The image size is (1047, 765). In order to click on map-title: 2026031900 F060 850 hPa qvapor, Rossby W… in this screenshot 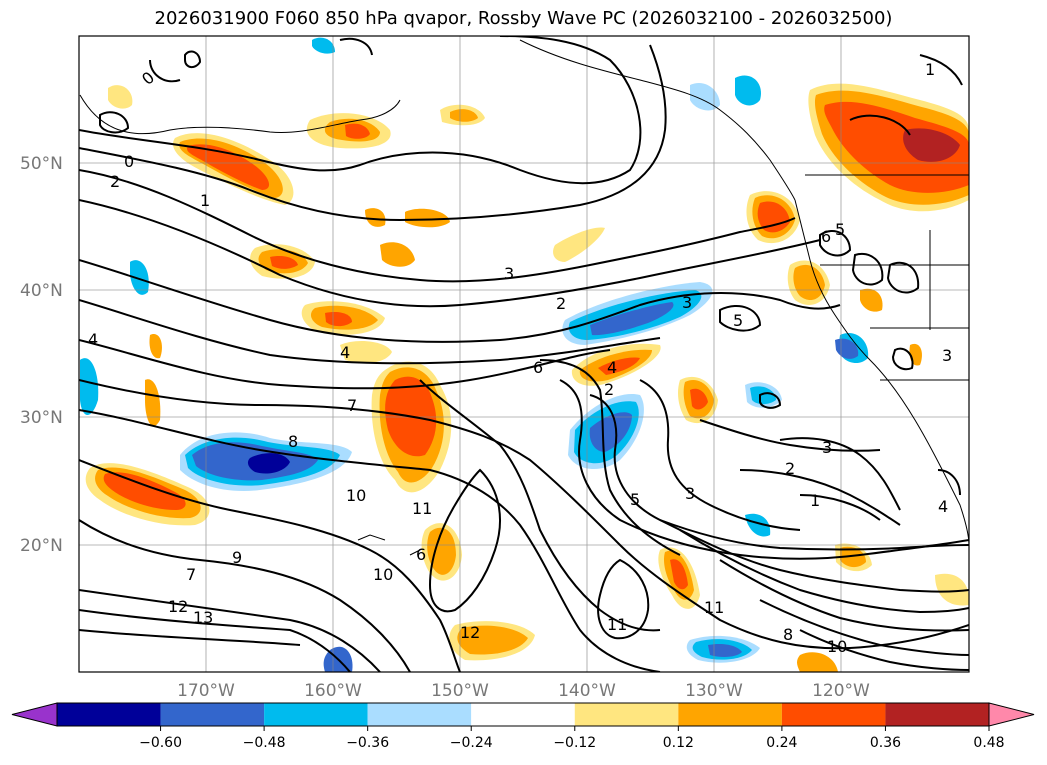, I will do `click(523, 18)`.